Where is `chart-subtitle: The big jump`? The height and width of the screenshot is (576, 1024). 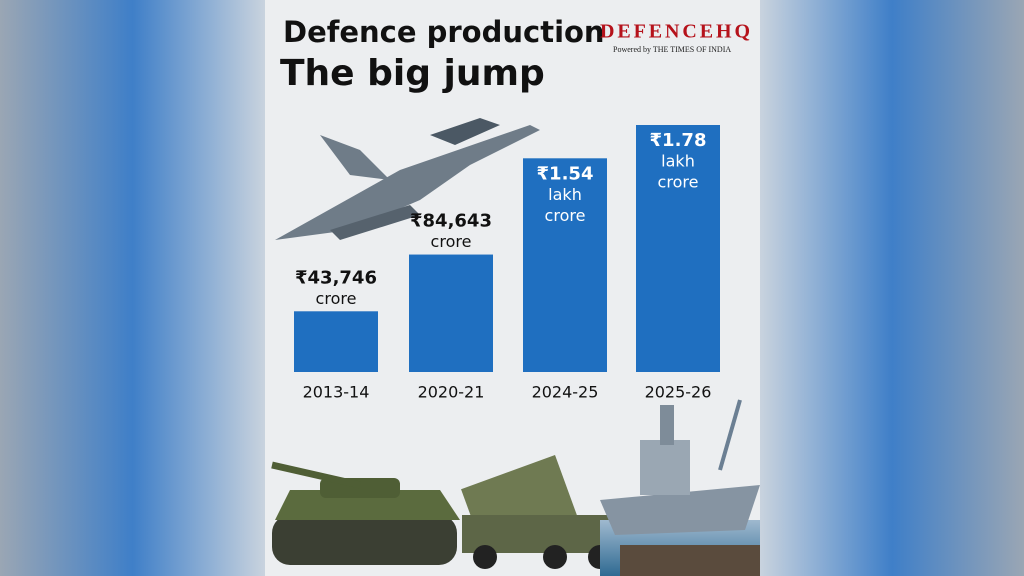
chart-subtitle: The big jump is located at coordinates (412, 73).